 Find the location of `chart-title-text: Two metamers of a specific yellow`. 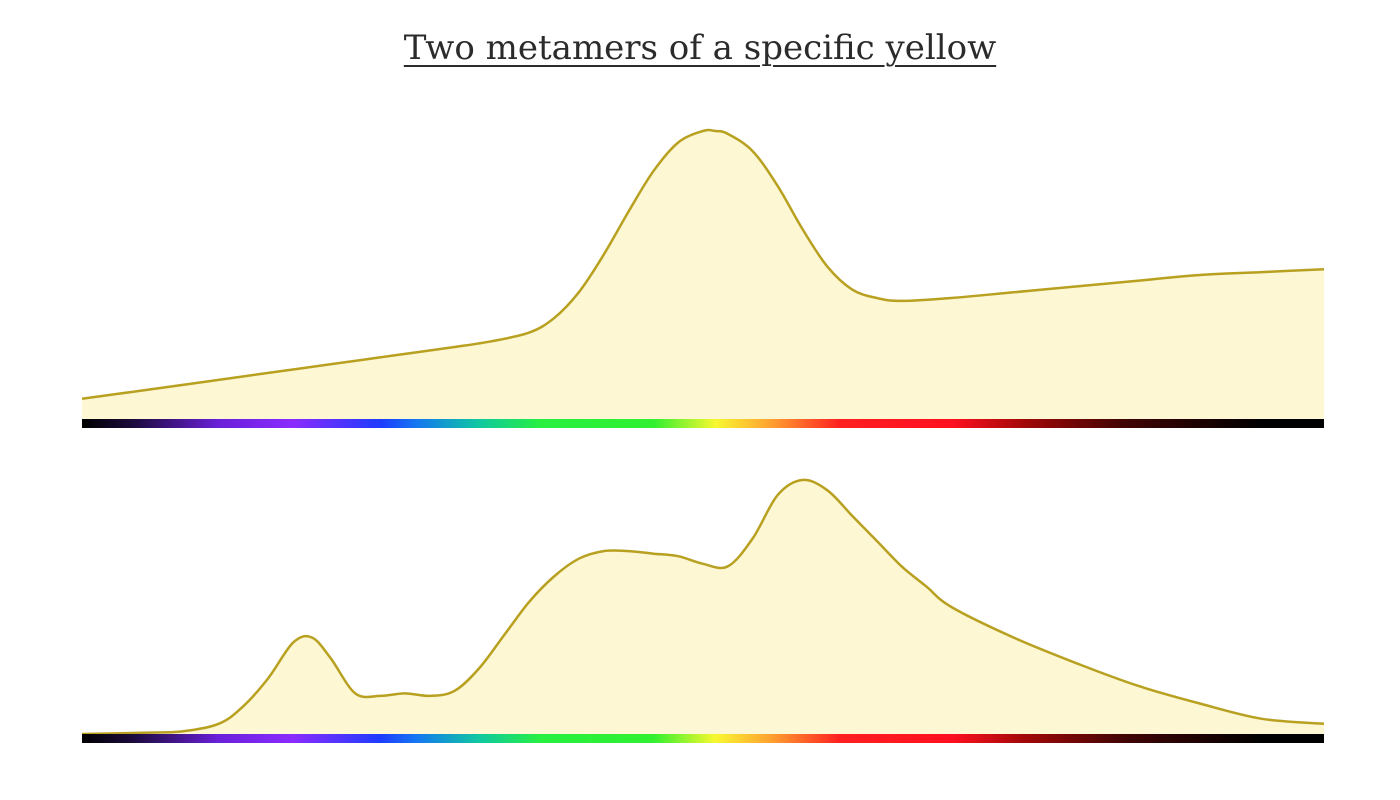

chart-title-text: Two metamers of a specific yellow is located at coordinates (700, 48).